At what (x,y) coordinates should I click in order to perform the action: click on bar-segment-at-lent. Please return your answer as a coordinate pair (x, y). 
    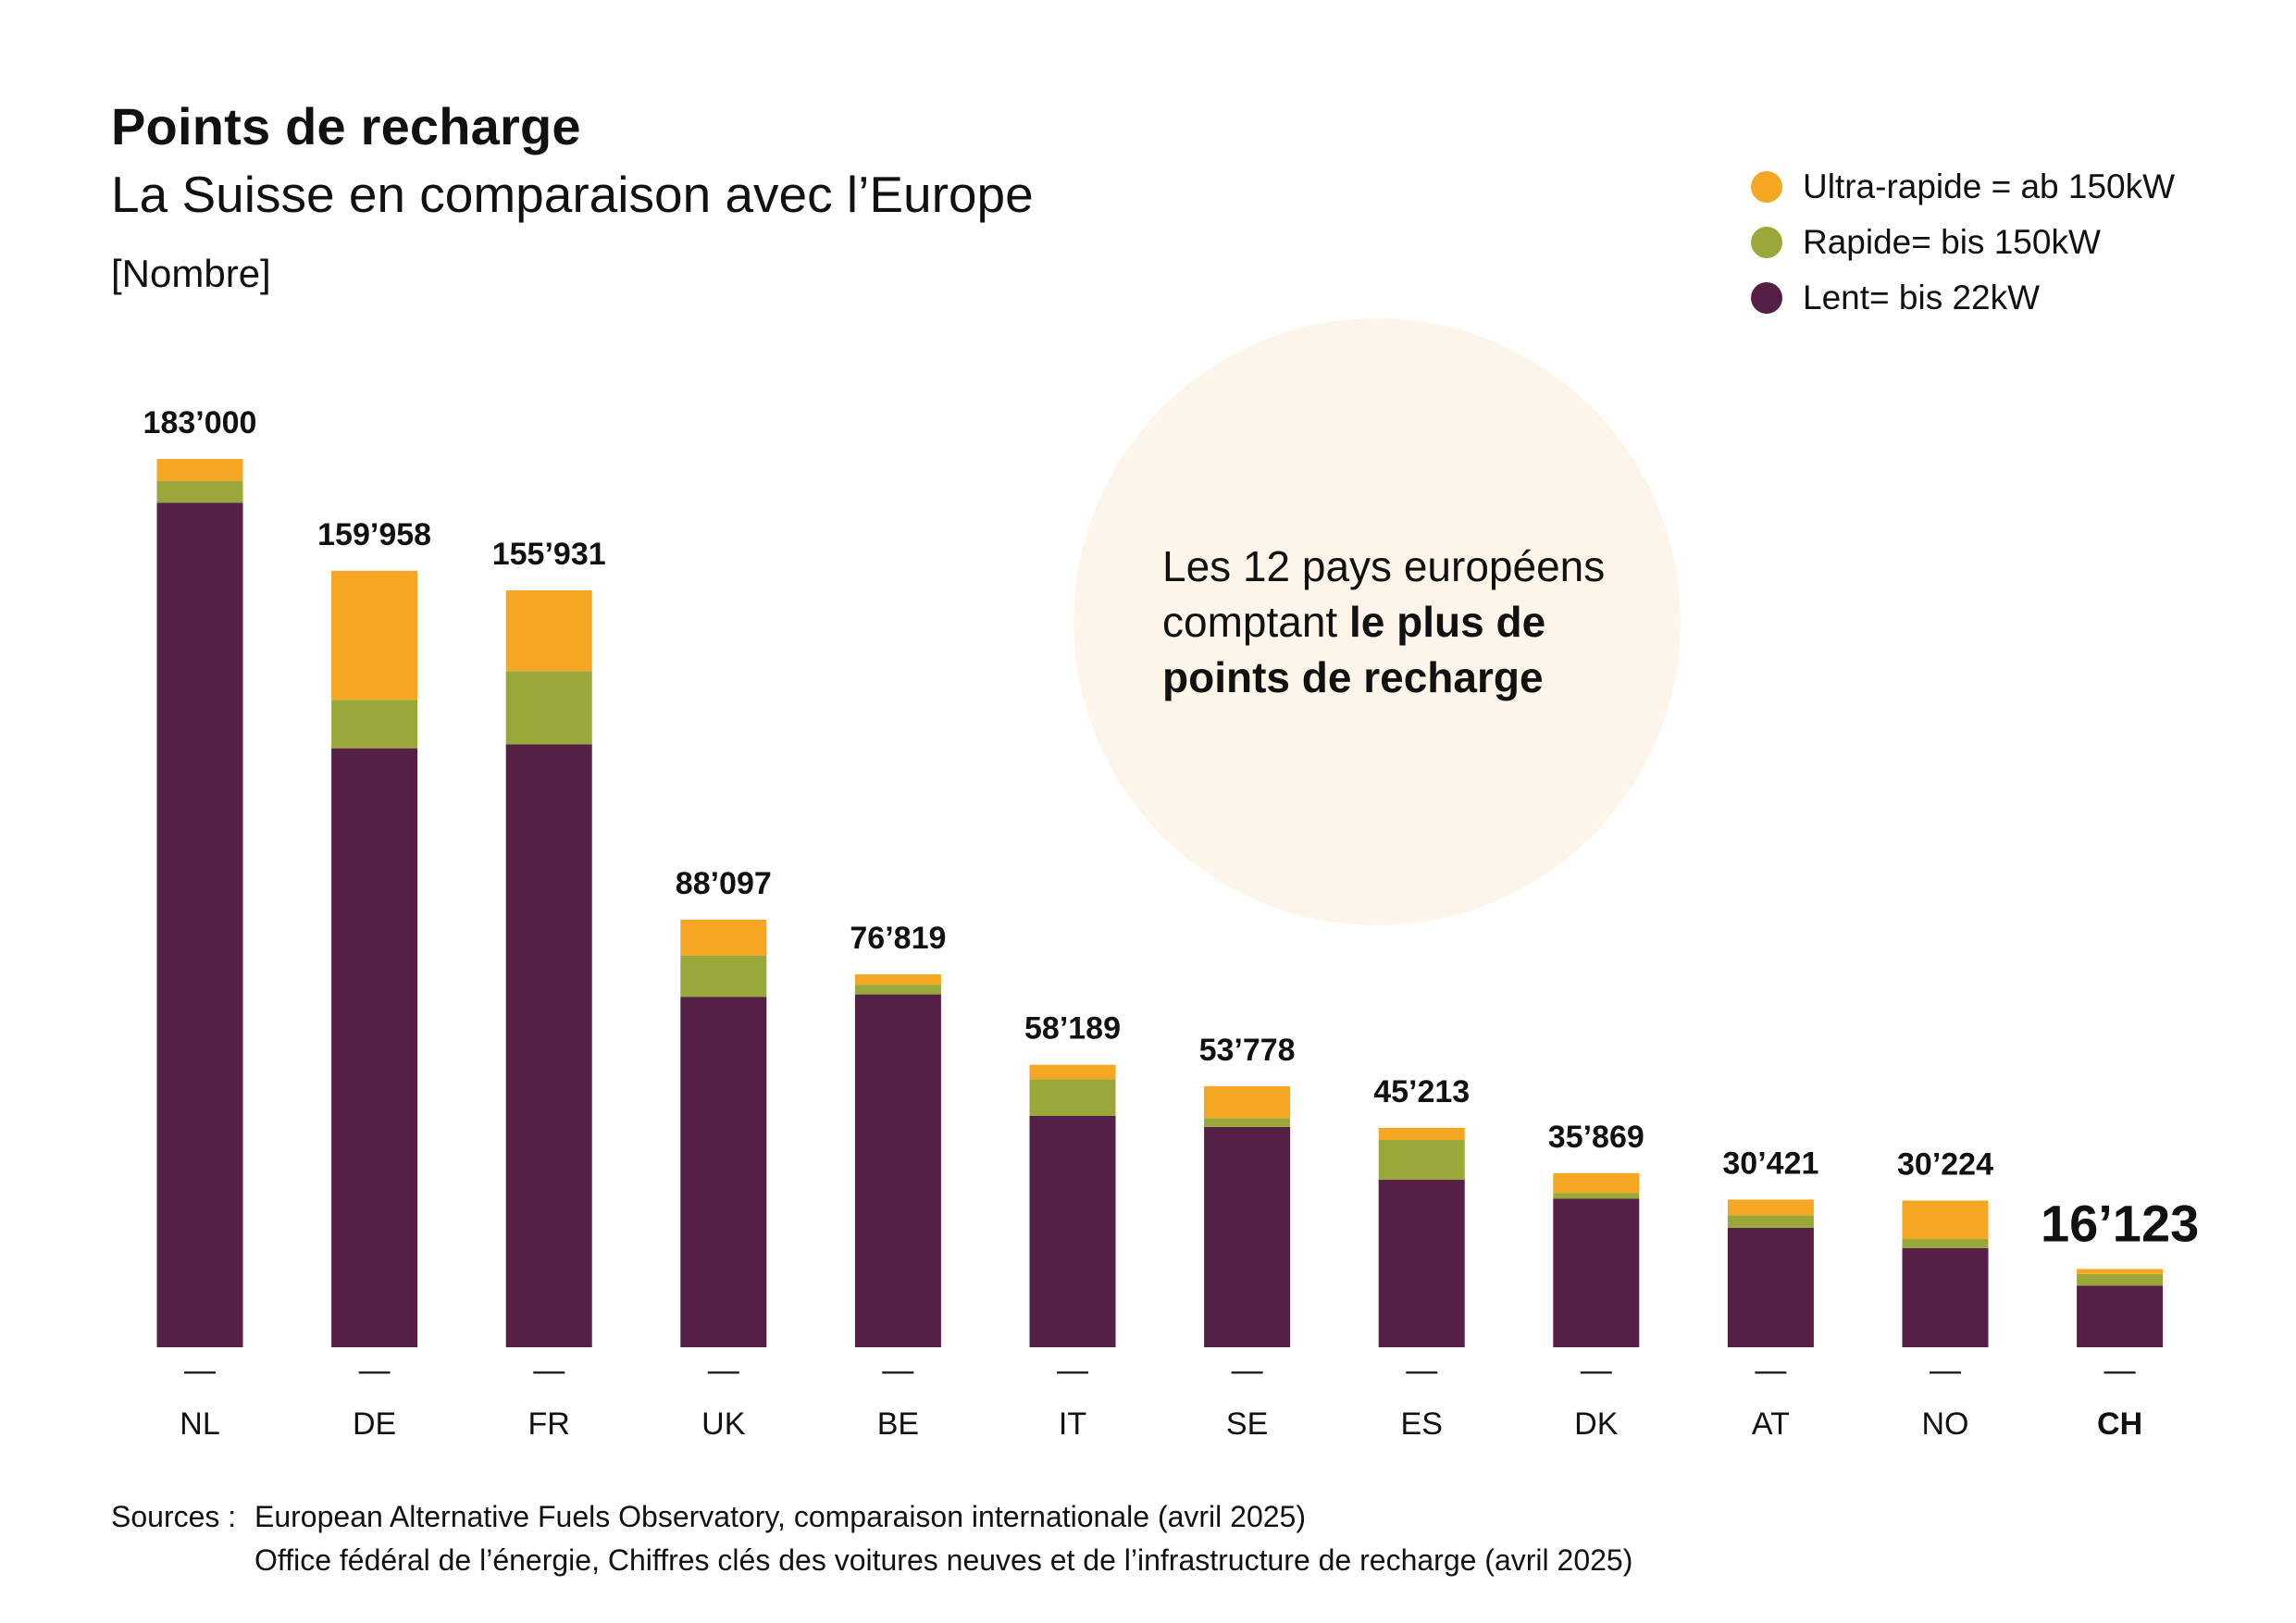
    Looking at the image, I should click on (1771, 1287).